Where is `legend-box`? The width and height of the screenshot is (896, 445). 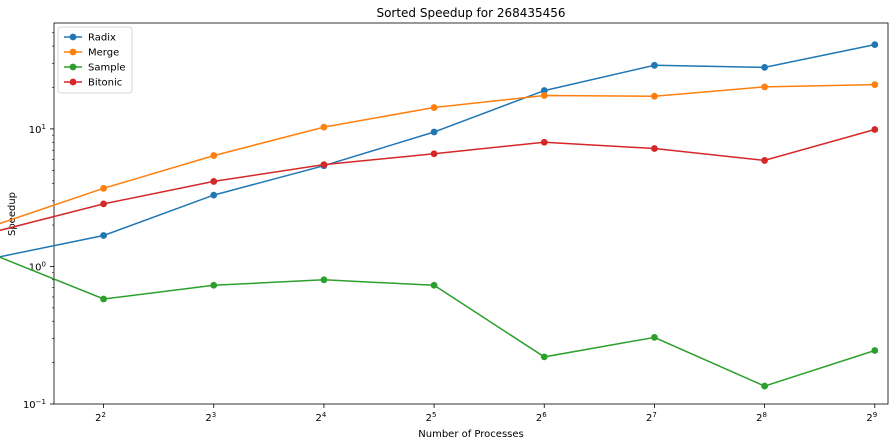
legend-box is located at coordinates (95, 60).